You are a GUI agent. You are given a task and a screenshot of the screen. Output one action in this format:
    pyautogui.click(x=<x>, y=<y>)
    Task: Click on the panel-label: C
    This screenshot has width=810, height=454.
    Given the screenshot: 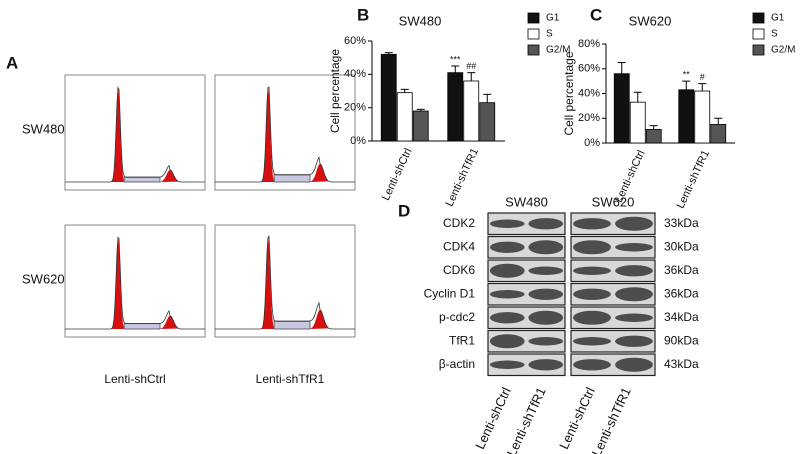 What is the action you would take?
    pyautogui.click(x=596, y=14)
    